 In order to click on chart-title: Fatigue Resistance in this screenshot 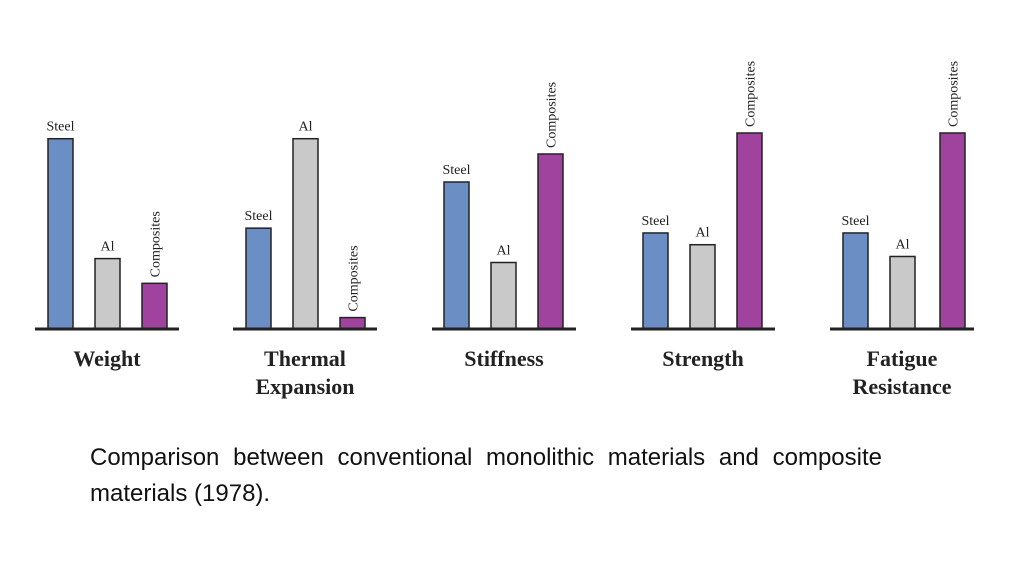, I will do `click(902, 372)`.